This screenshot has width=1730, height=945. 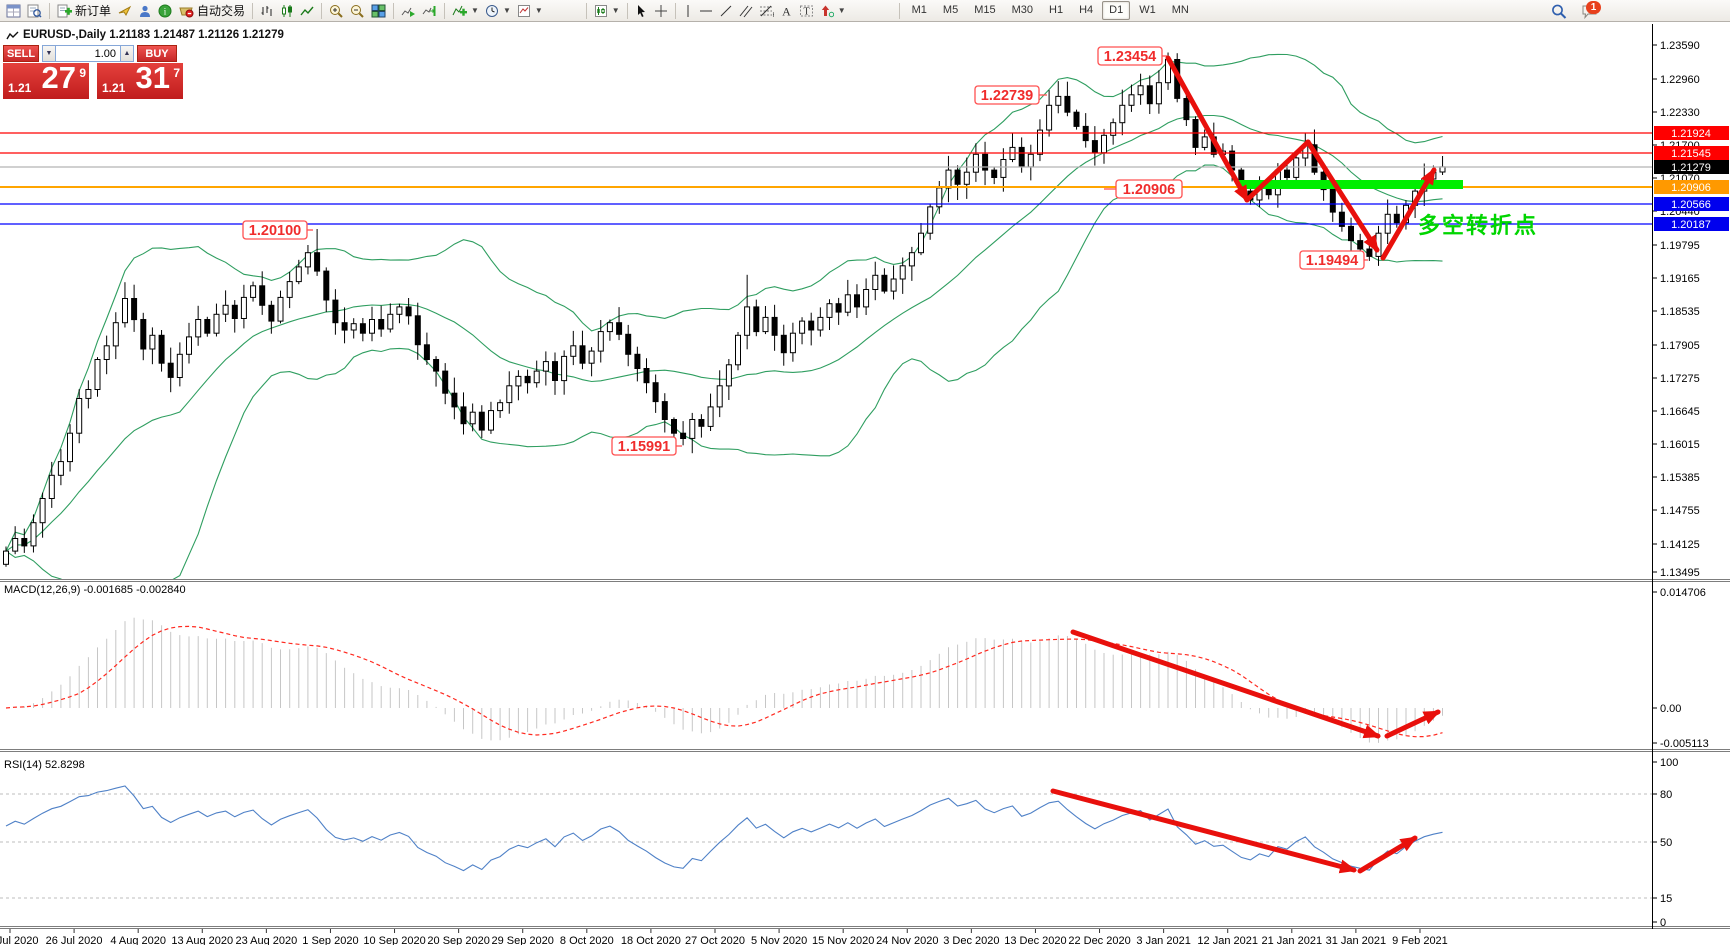 I want to click on timeframe-M1: M1, so click(x=919, y=10).